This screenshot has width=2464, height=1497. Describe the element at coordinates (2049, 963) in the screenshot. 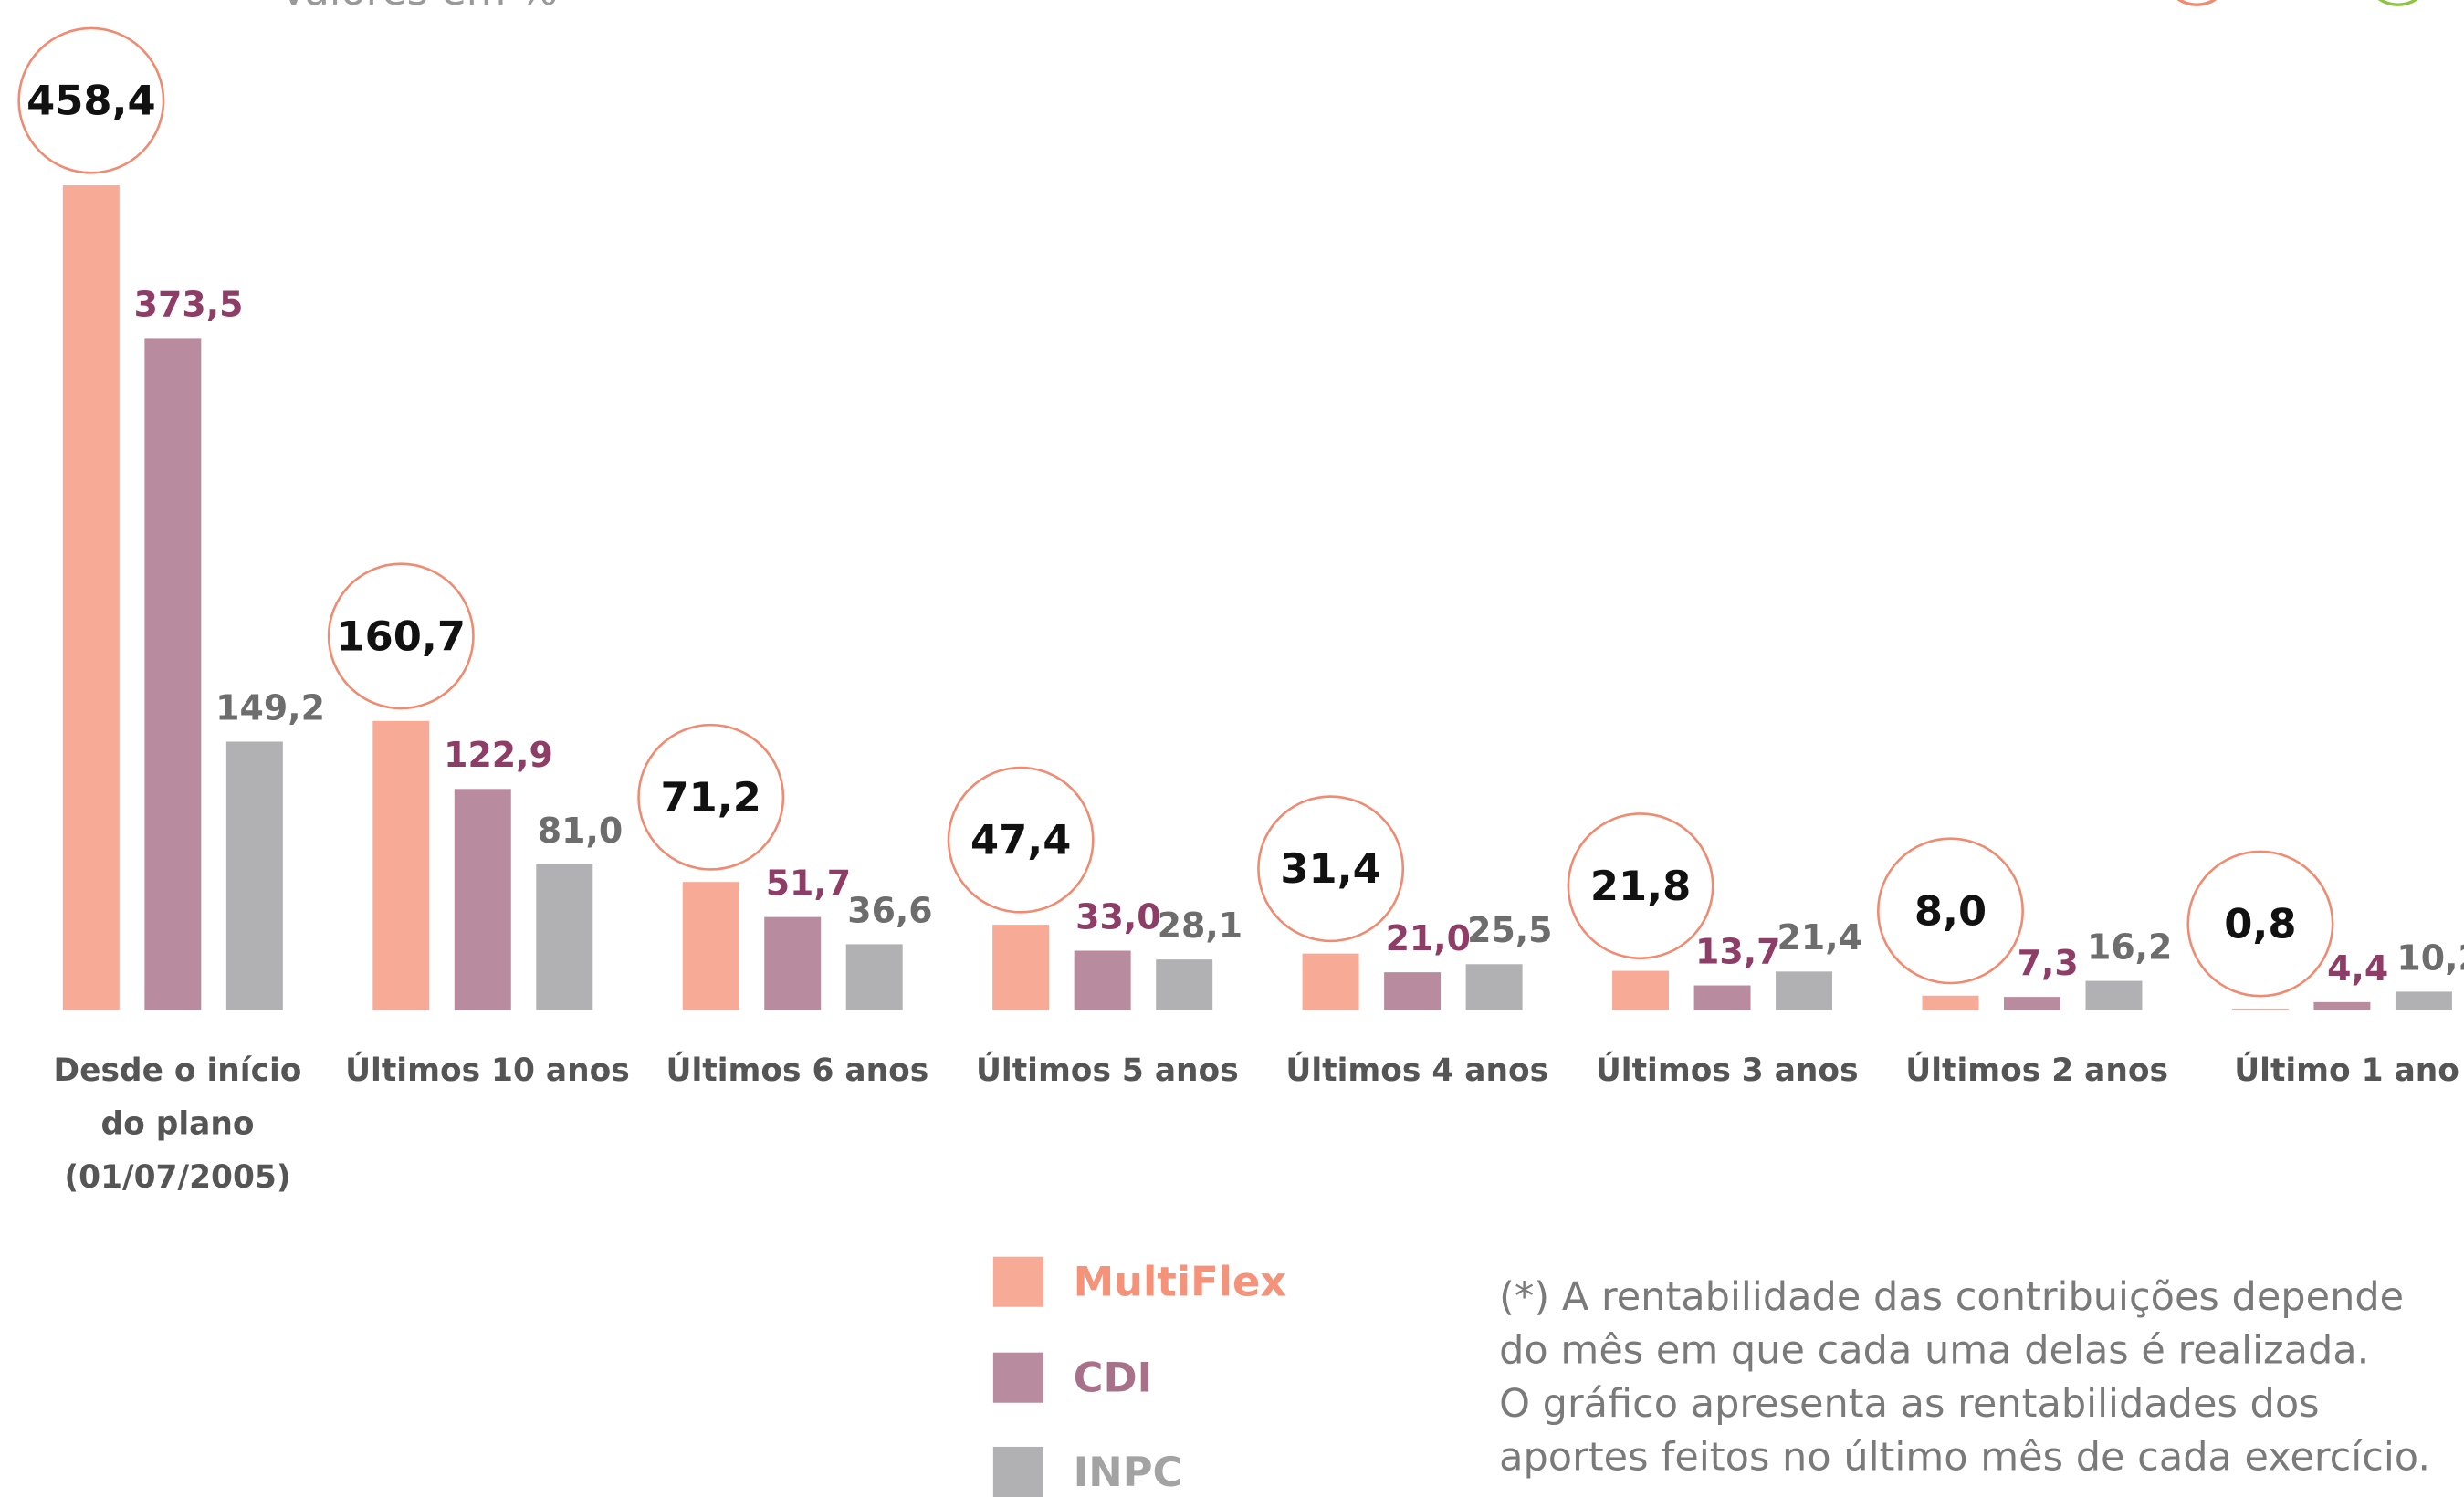

I see `value-label: 7,3` at that location.